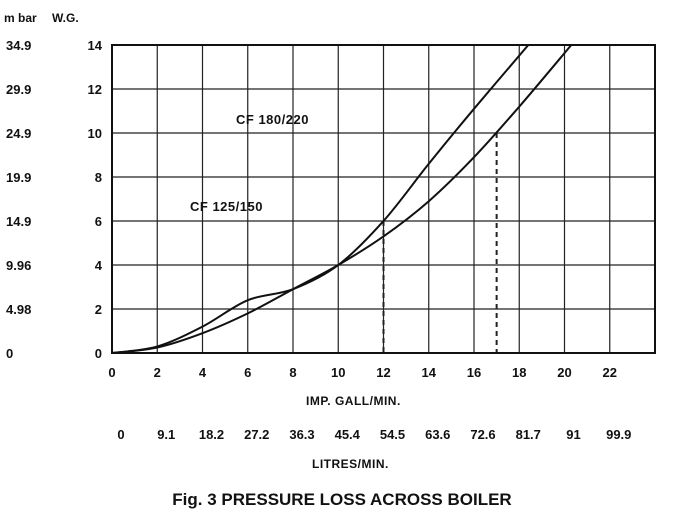 The height and width of the screenshot is (521, 685). Describe the element at coordinates (301, 434) in the screenshot. I see `x2-tick-label: 36.3` at that location.